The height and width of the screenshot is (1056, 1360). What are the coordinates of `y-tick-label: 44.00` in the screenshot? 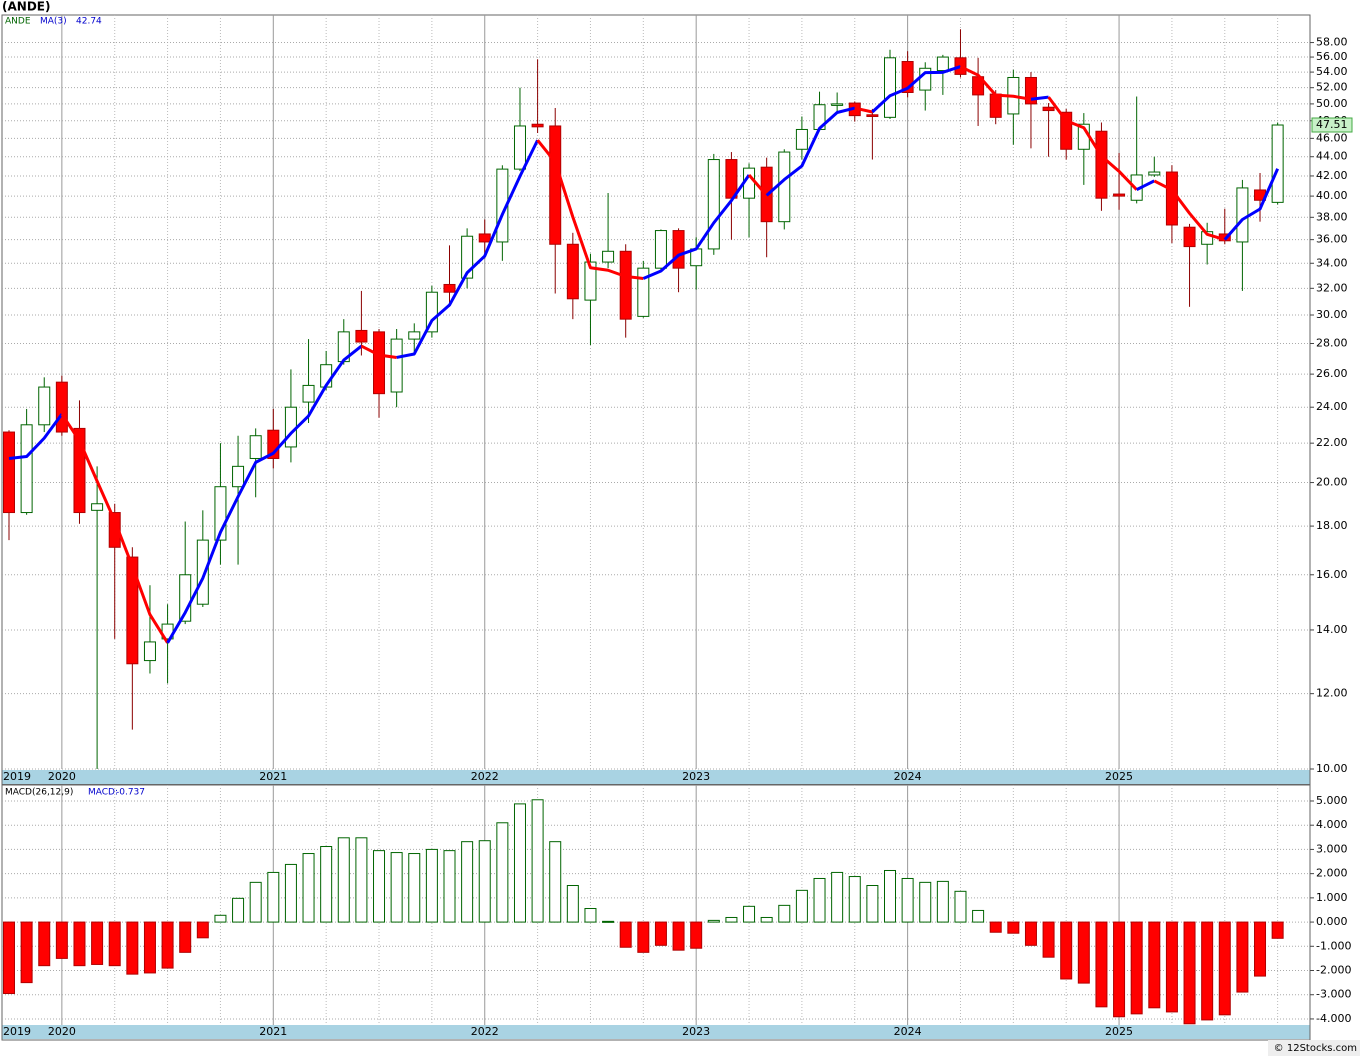 It's located at (1332, 156).